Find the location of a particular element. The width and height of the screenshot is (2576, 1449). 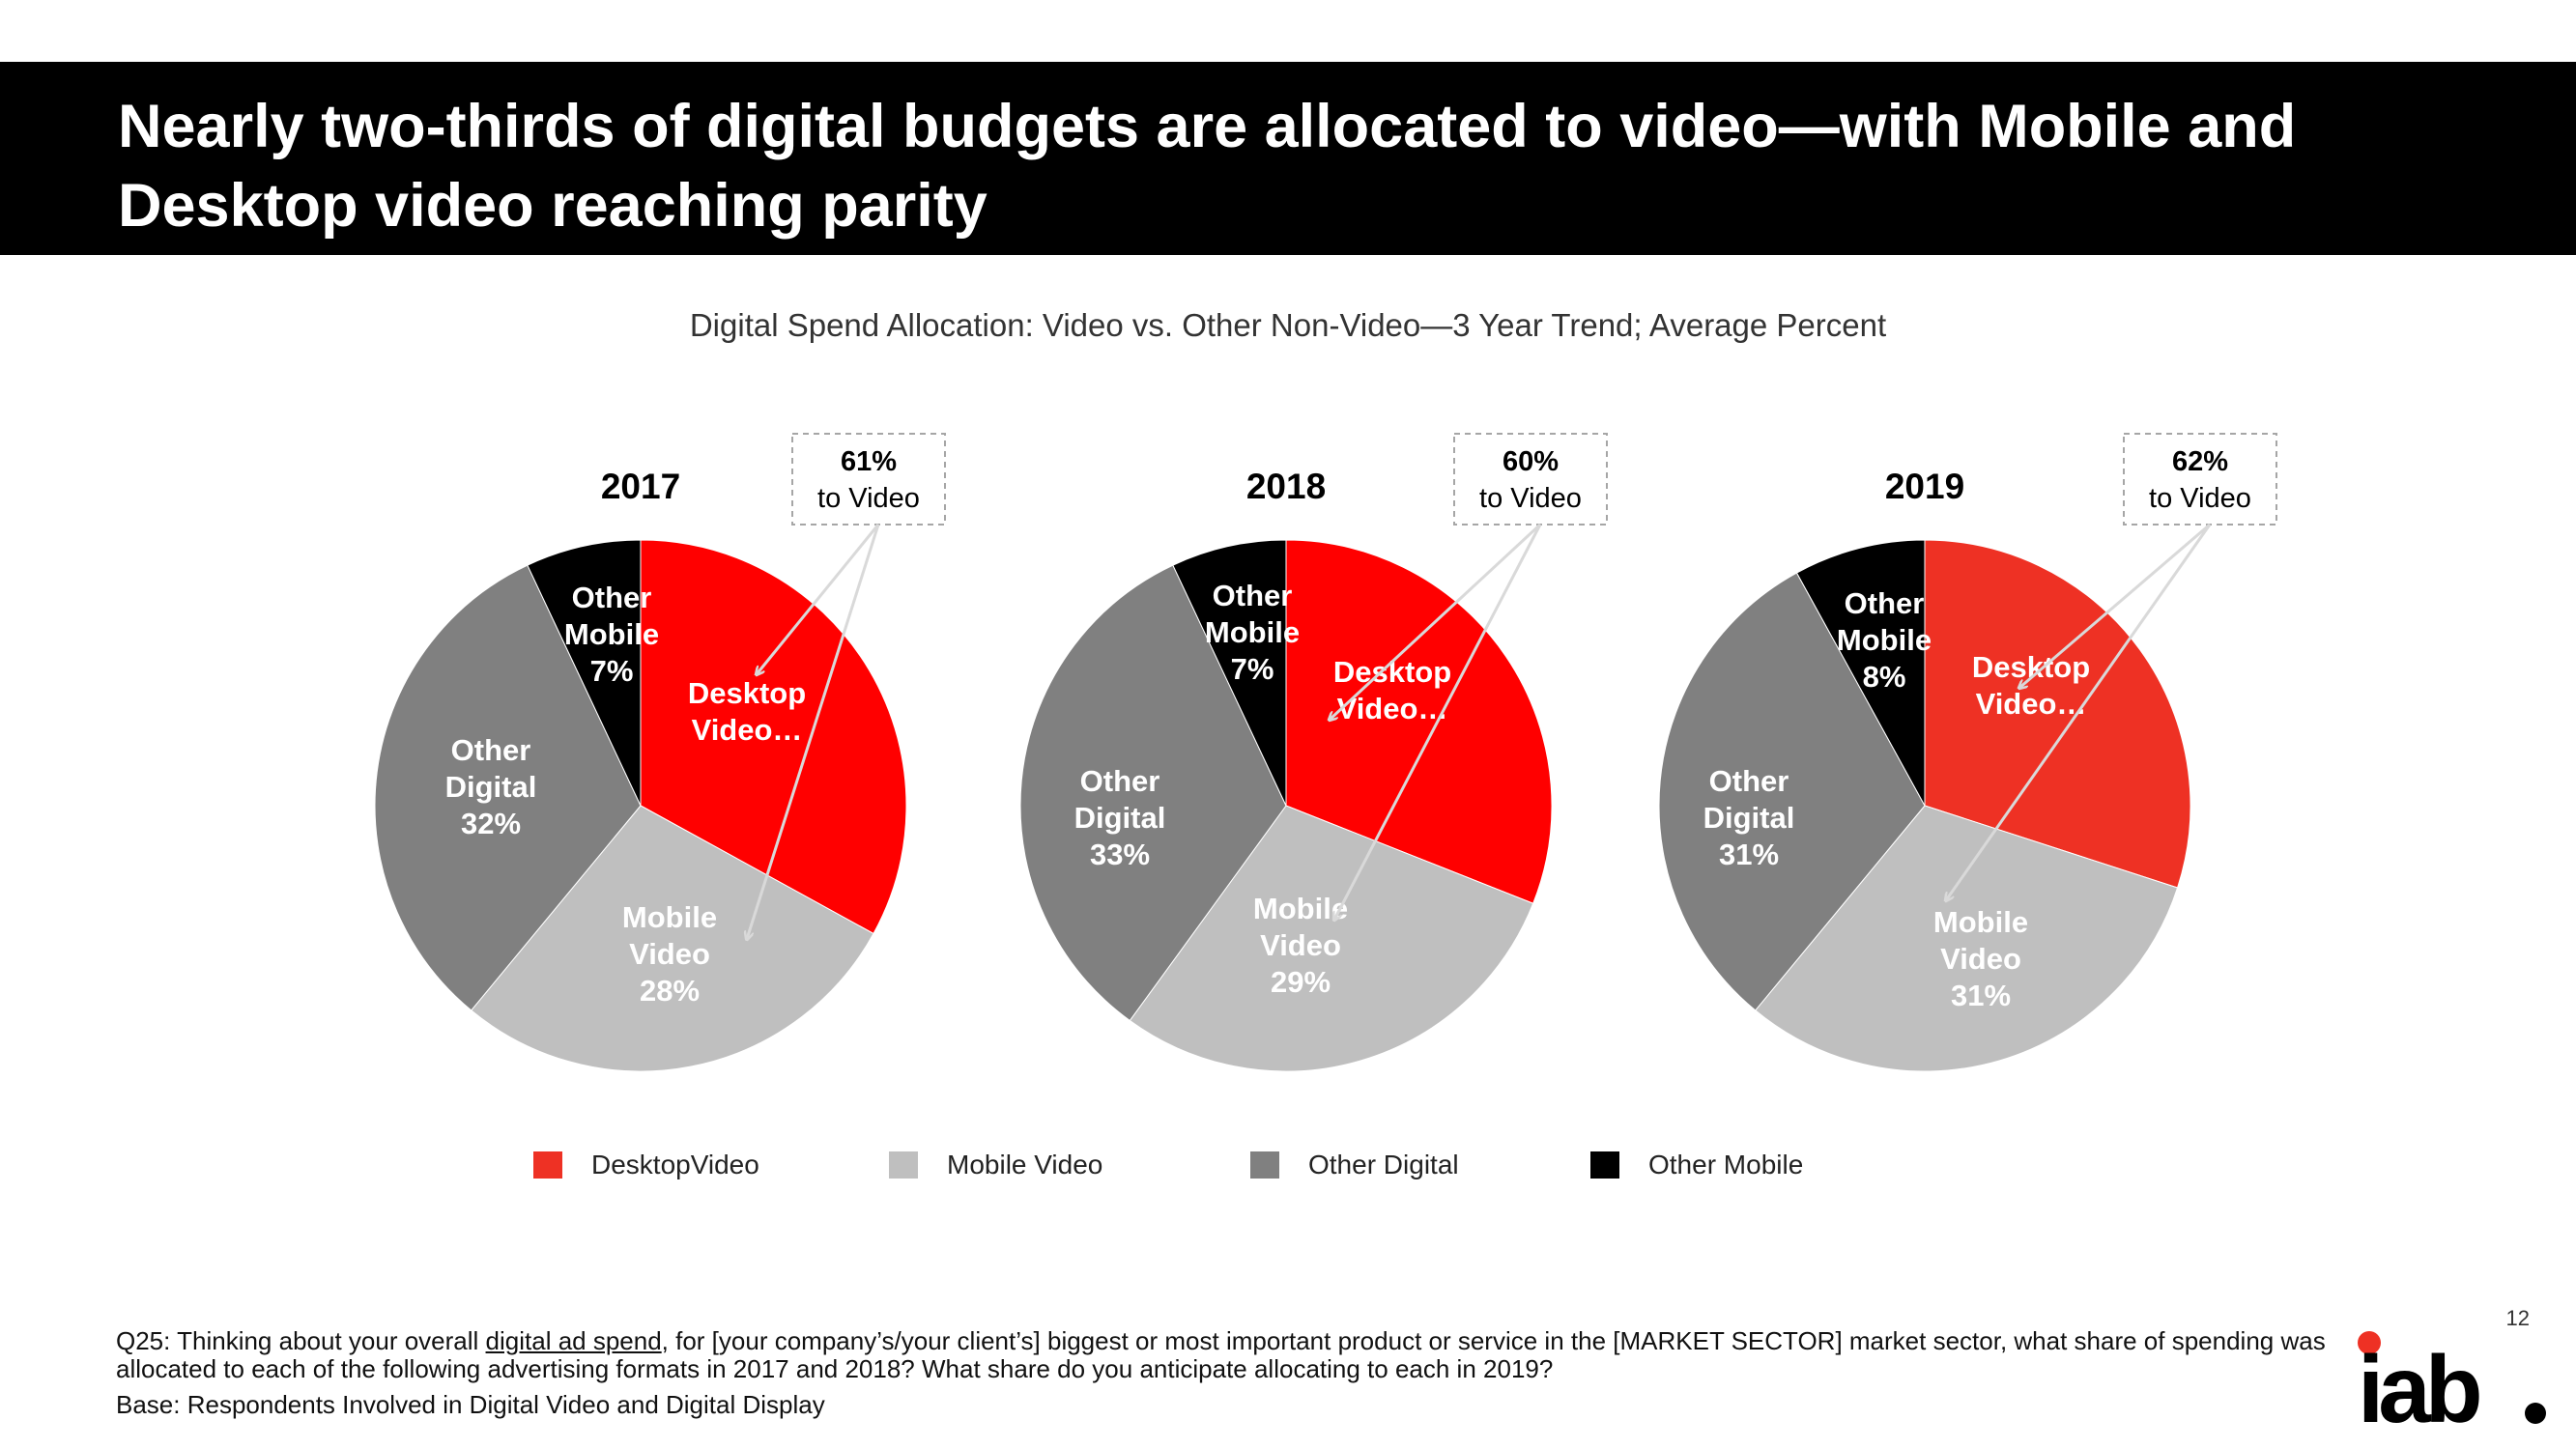

legend-swatch-mobile-video is located at coordinates (904, 1165).